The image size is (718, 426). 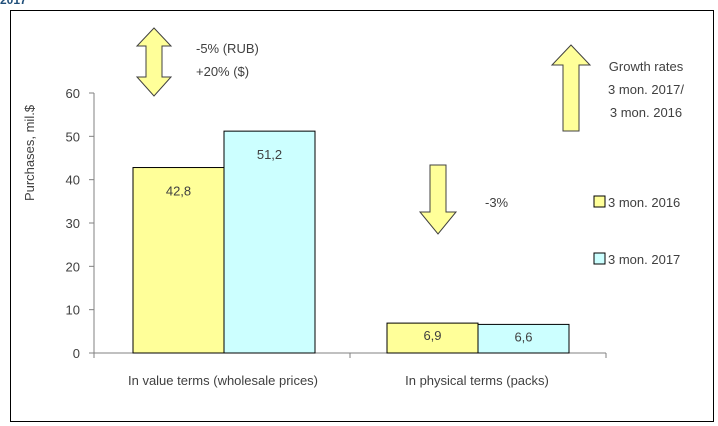 I want to click on y-tick-label: 60, so click(x=73, y=93).